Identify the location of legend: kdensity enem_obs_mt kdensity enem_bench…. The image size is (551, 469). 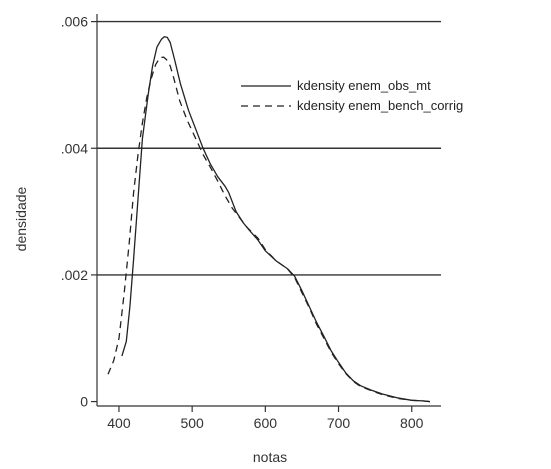
(352, 95).